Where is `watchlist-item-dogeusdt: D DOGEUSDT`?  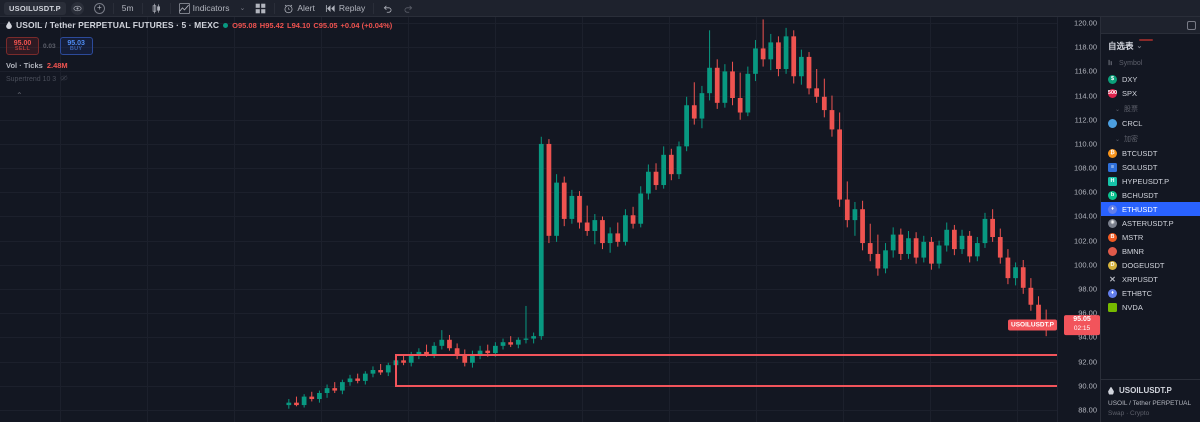 watchlist-item-dogeusdt: D DOGEUSDT is located at coordinates (1150, 265).